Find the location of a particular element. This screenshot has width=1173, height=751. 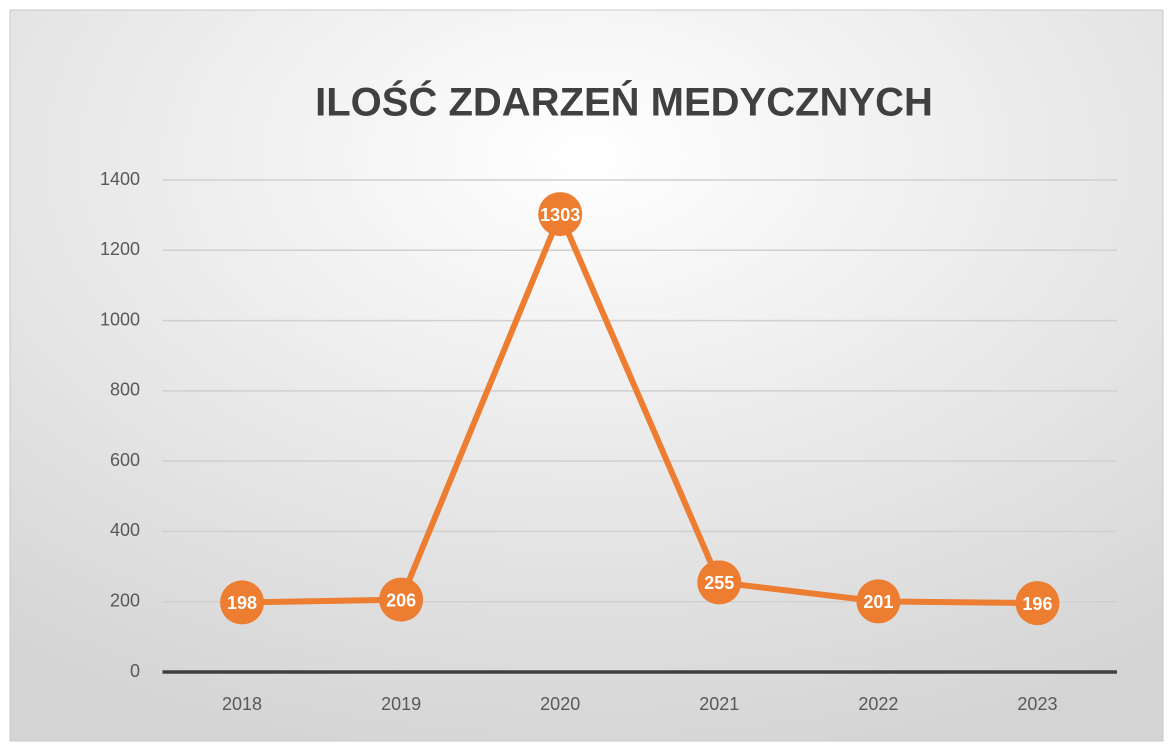

x-tick-label: 2019 is located at coordinates (401, 704).